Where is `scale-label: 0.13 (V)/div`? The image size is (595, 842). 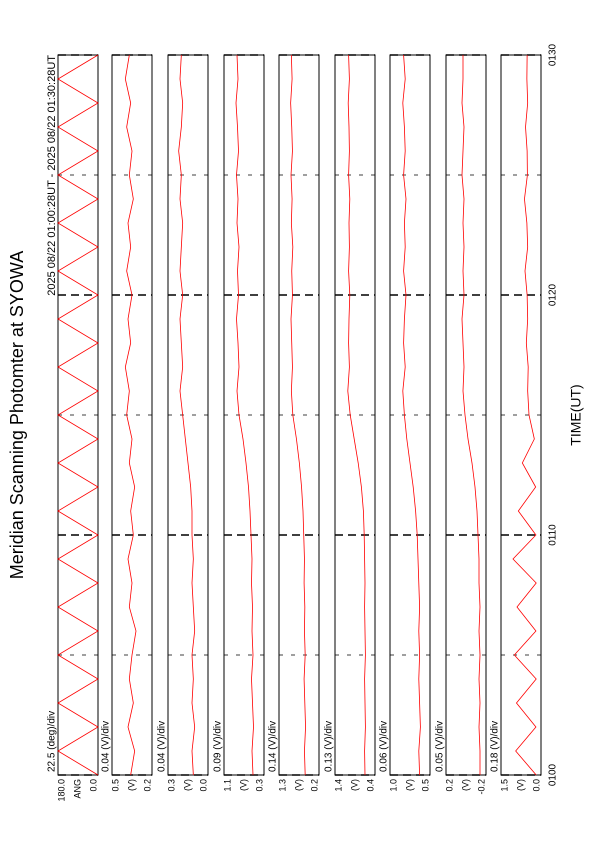 scale-label: 0.13 (V)/div is located at coordinates (329, 746).